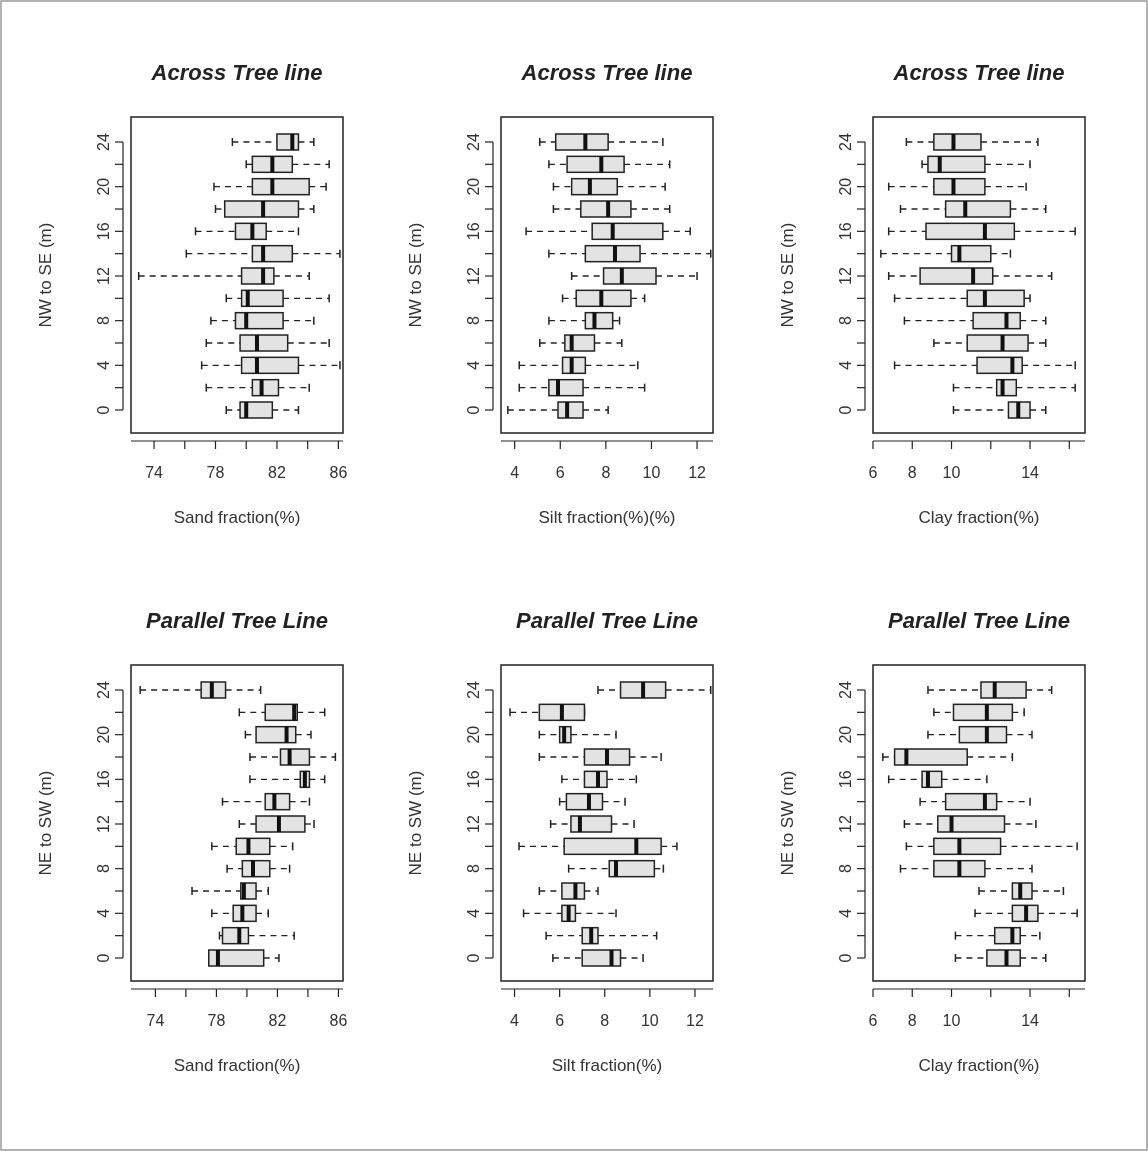 The width and height of the screenshot is (1148, 1151). What do you see at coordinates (607, 517) in the screenshot?
I see `x-axis-title: Silt fraction(%)(%)` at bounding box center [607, 517].